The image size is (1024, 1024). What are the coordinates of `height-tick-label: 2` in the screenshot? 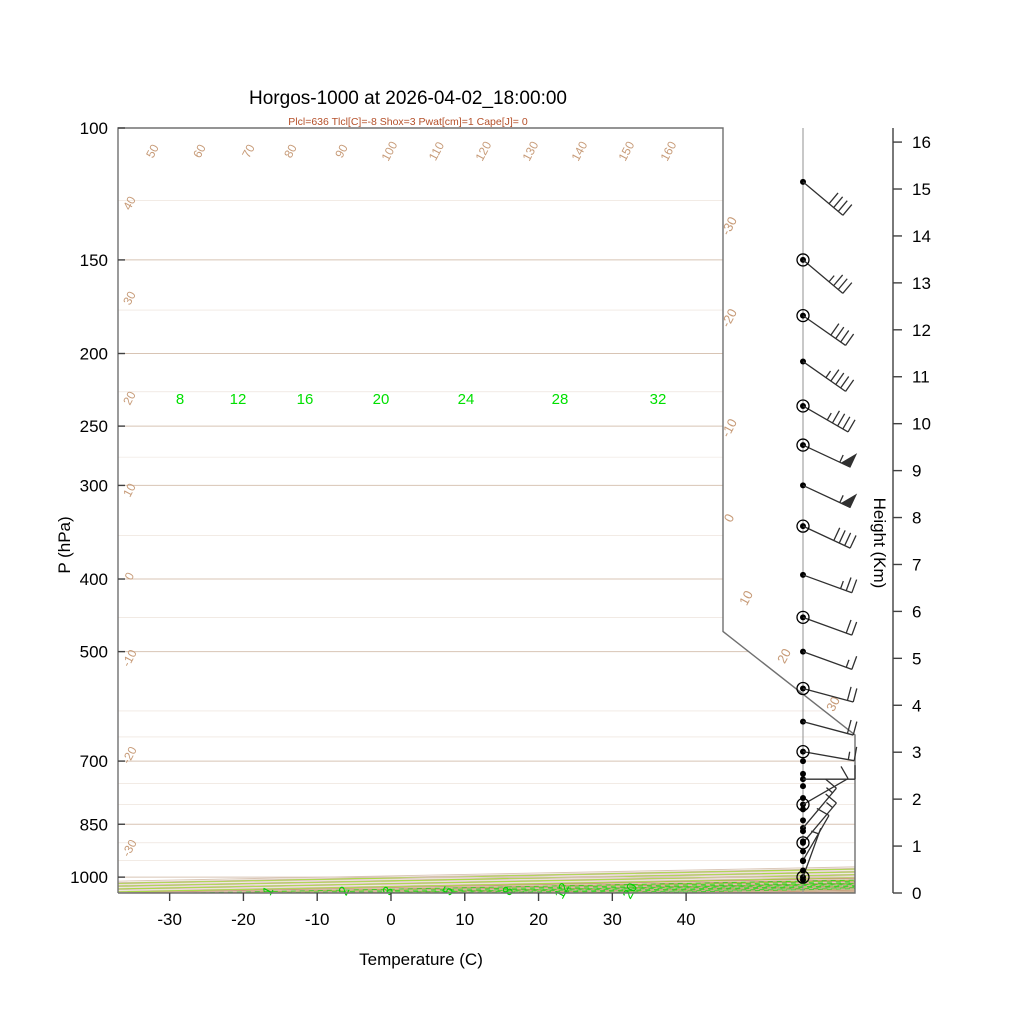 It's located at (916, 799).